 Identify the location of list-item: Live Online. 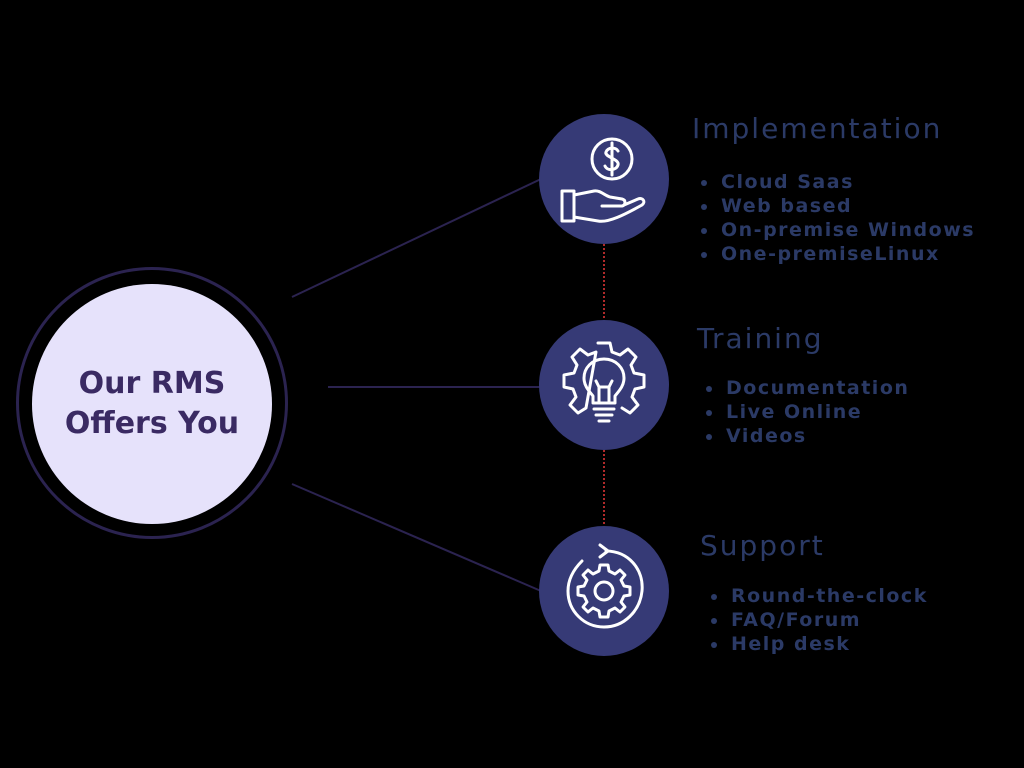
(805, 412).